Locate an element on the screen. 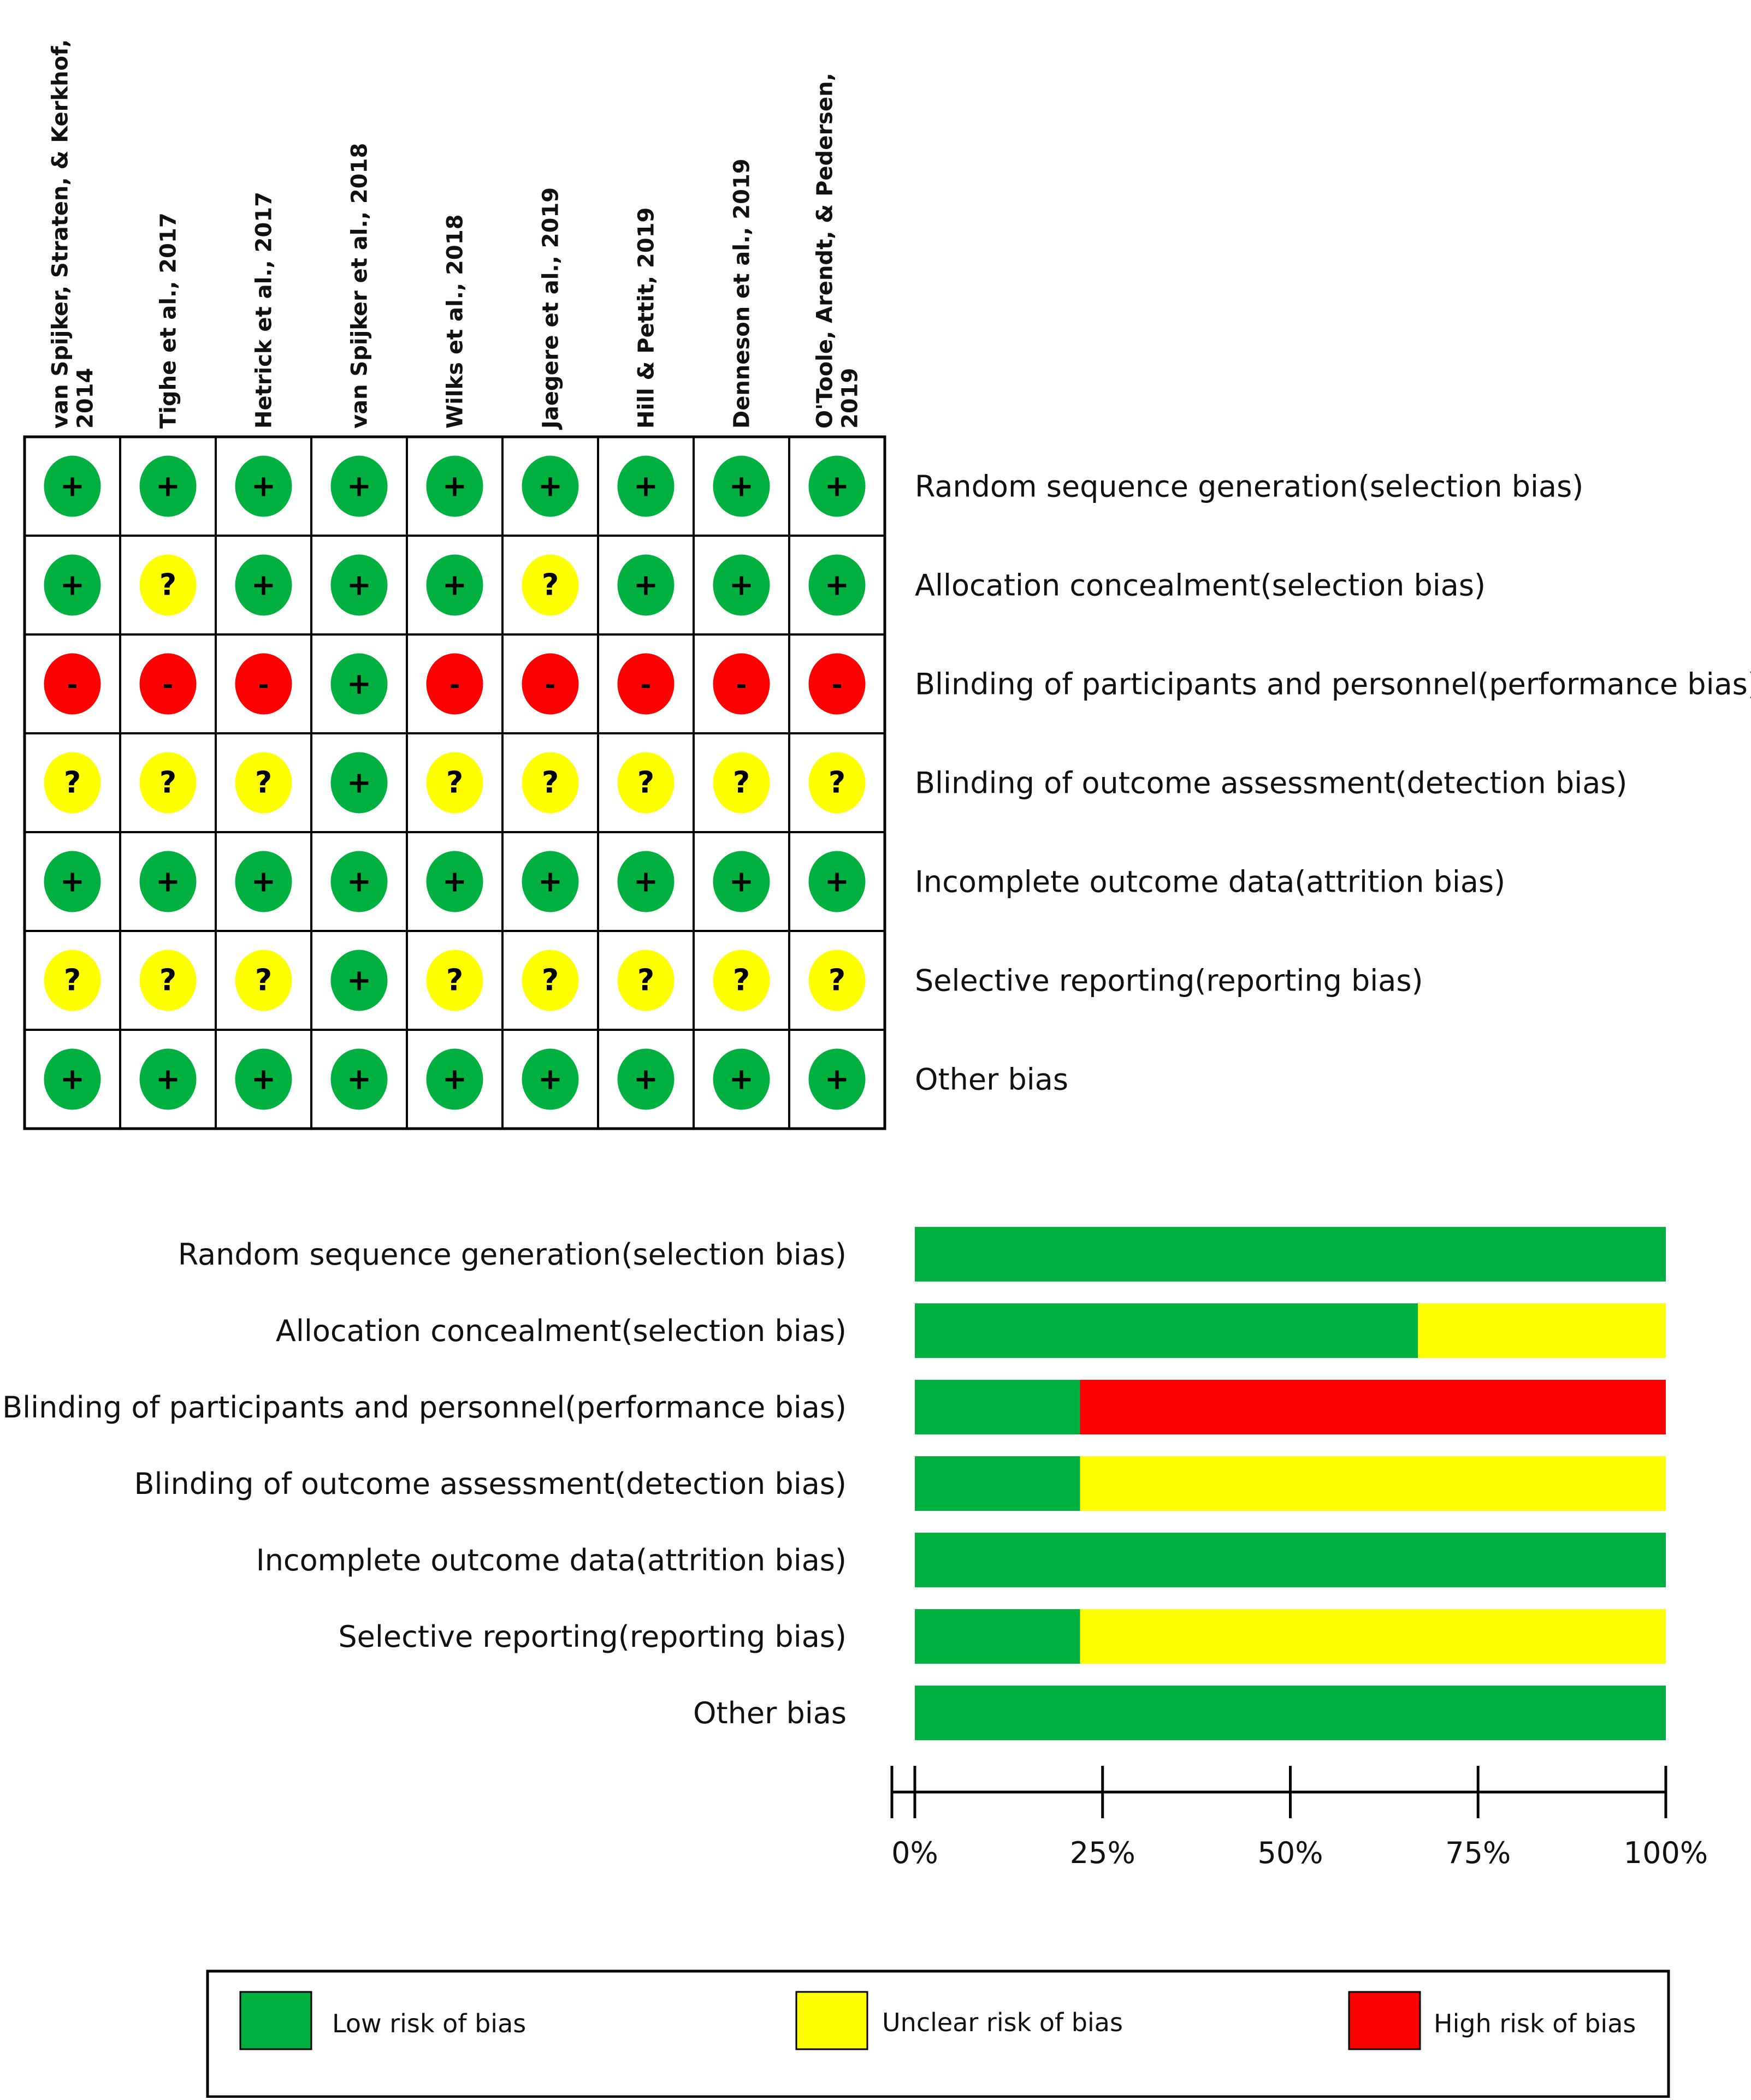 The height and width of the screenshot is (2100, 1751). x-axis-tick-label: 0% is located at coordinates (915, 1853).